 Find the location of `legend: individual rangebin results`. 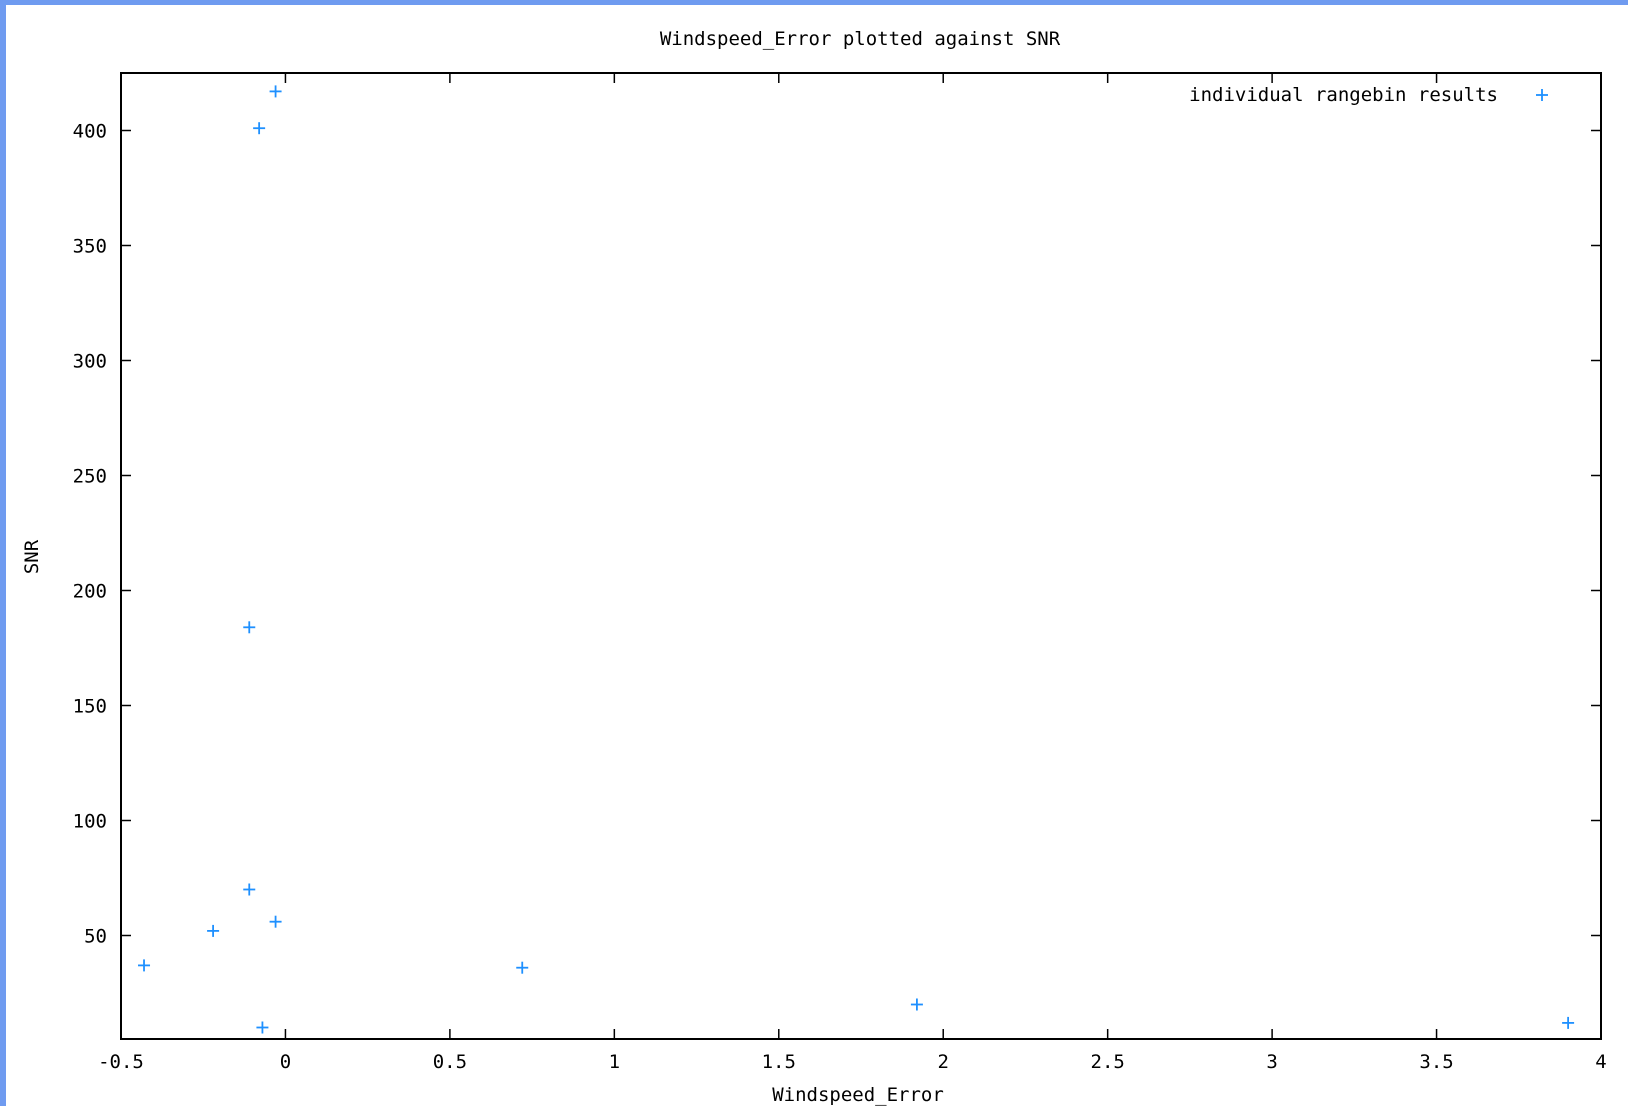

legend: individual rangebin results is located at coordinates (1368, 95).